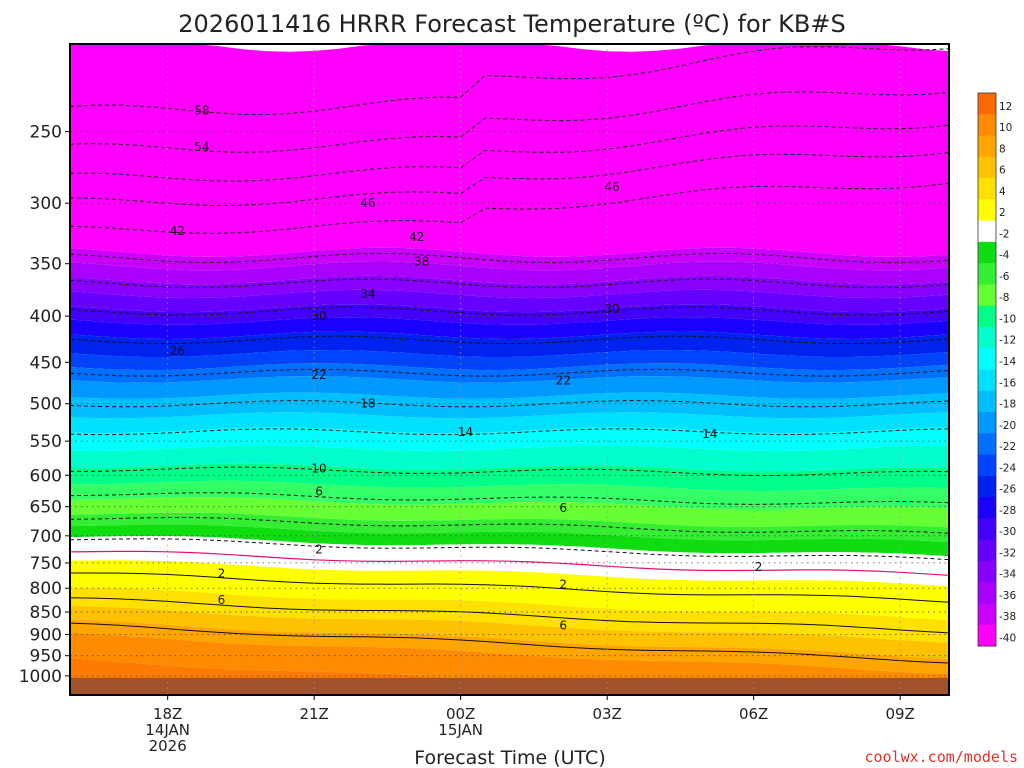 This screenshot has width=1024, height=768. Describe the element at coordinates (46, 265) in the screenshot. I see `y-tick-label: 350` at that location.